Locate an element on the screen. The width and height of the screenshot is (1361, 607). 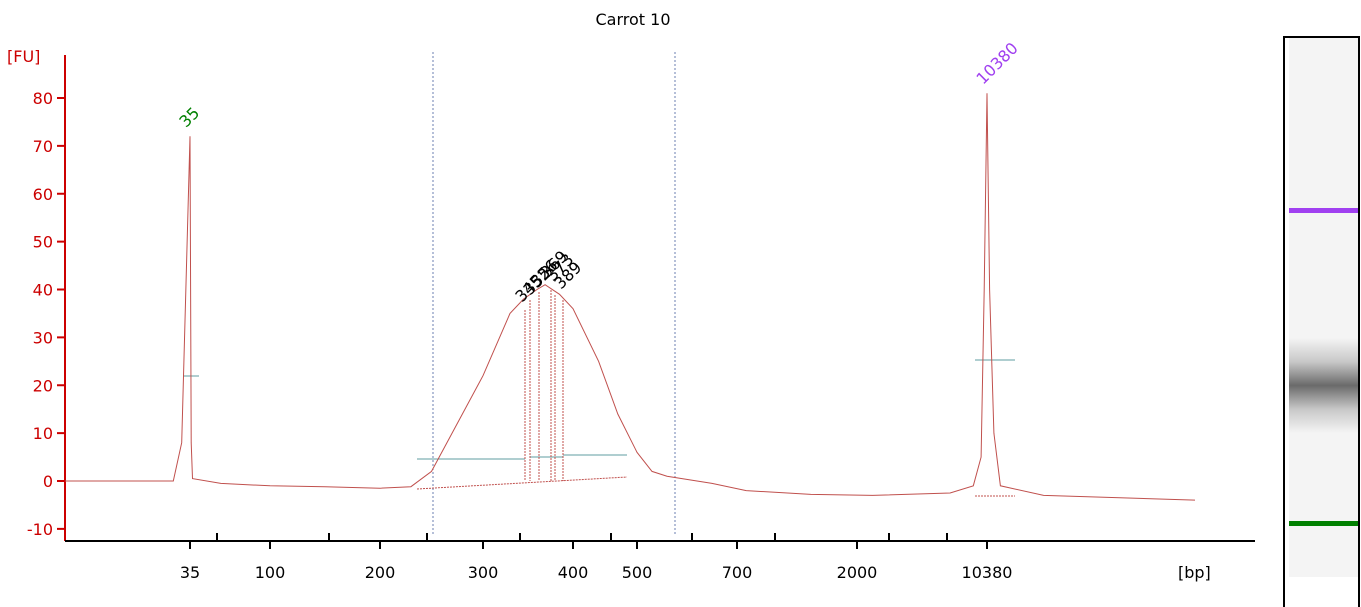
x-tick-label: 10380 is located at coordinates (987, 572).